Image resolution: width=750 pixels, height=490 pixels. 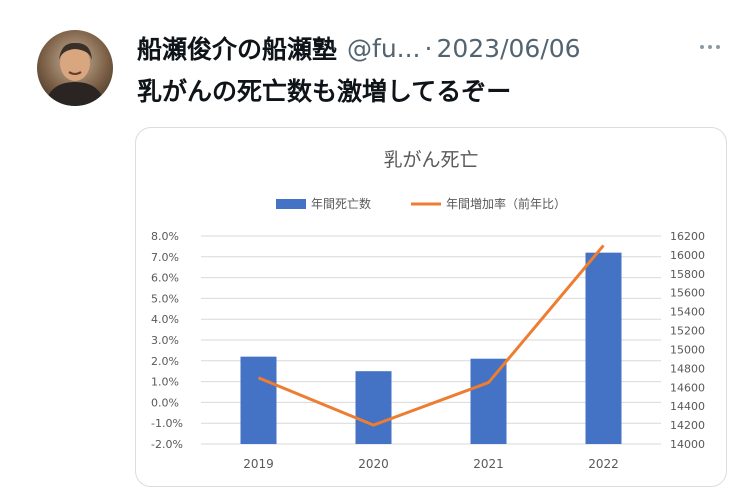 What do you see at coordinates (687, 387) in the screenshot?
I see `y-right-tick-label: 14600` at bounding box center [687, 387].